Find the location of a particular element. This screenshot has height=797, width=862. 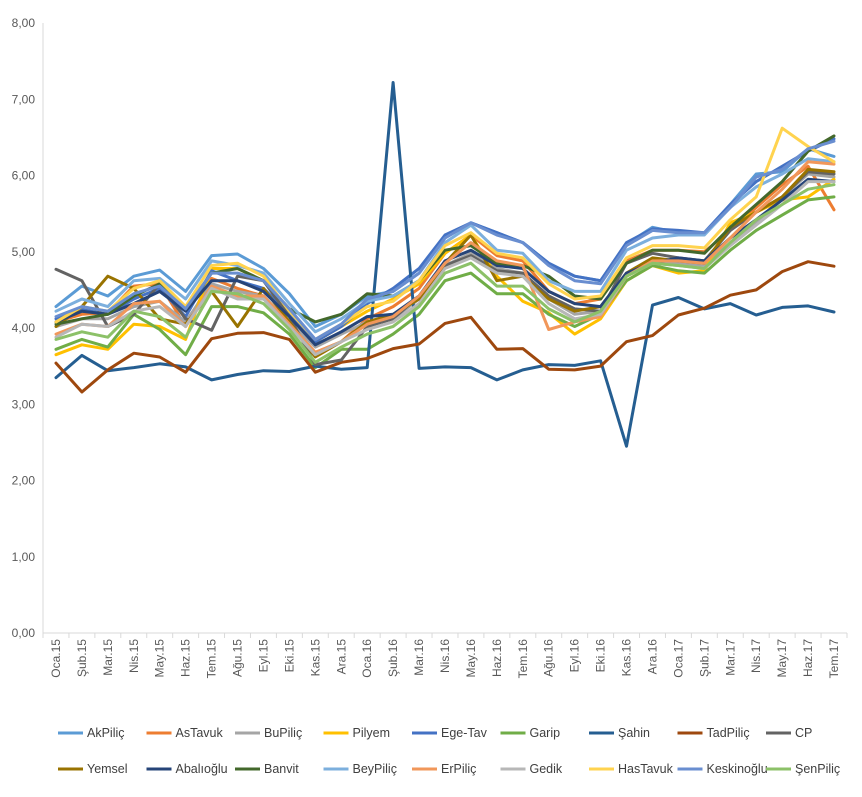

x-tick-label: Mar.16 is located at coordinates (419, 657).